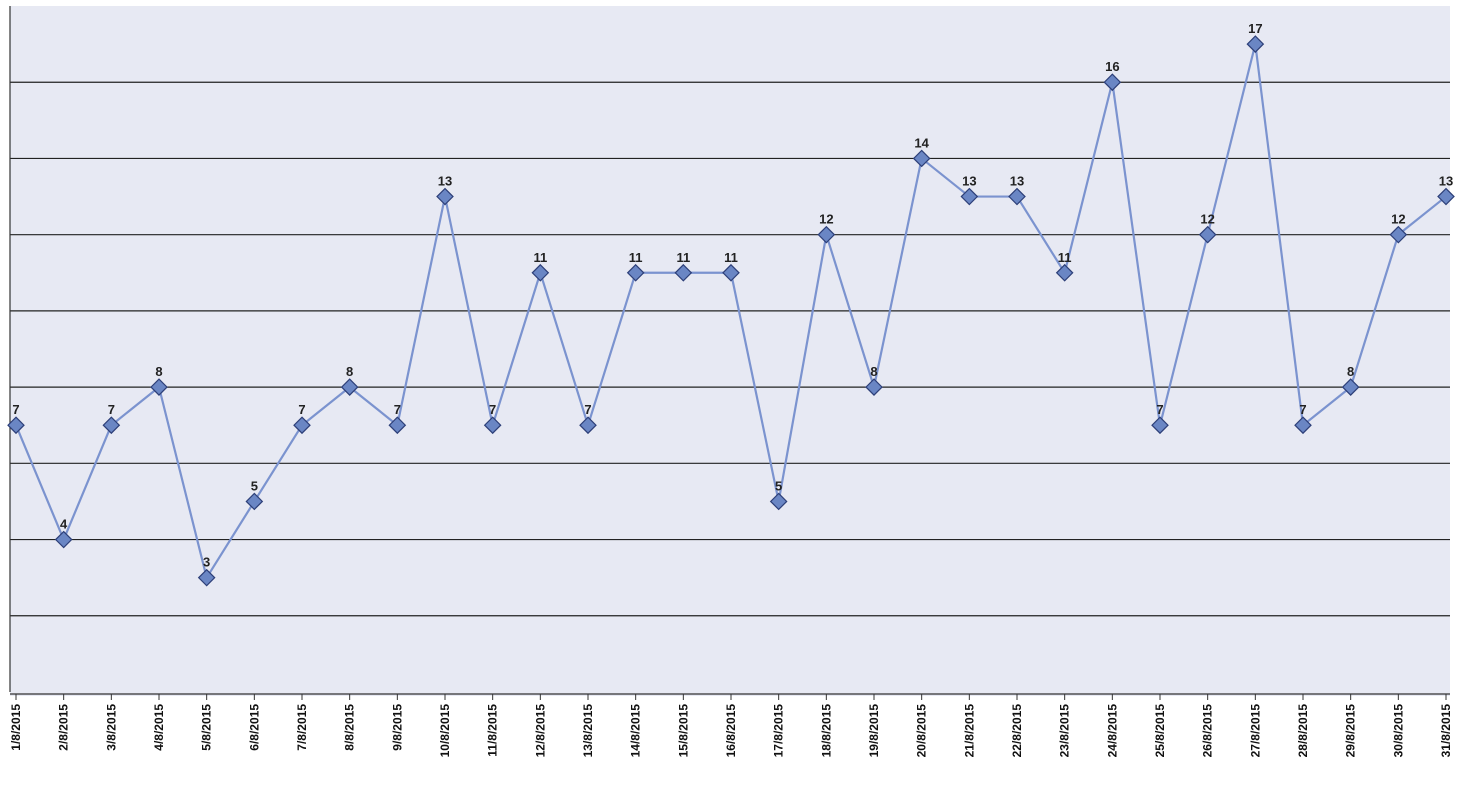  I want to click on x-tick-label: 9/8/2015, so click(397, 727).